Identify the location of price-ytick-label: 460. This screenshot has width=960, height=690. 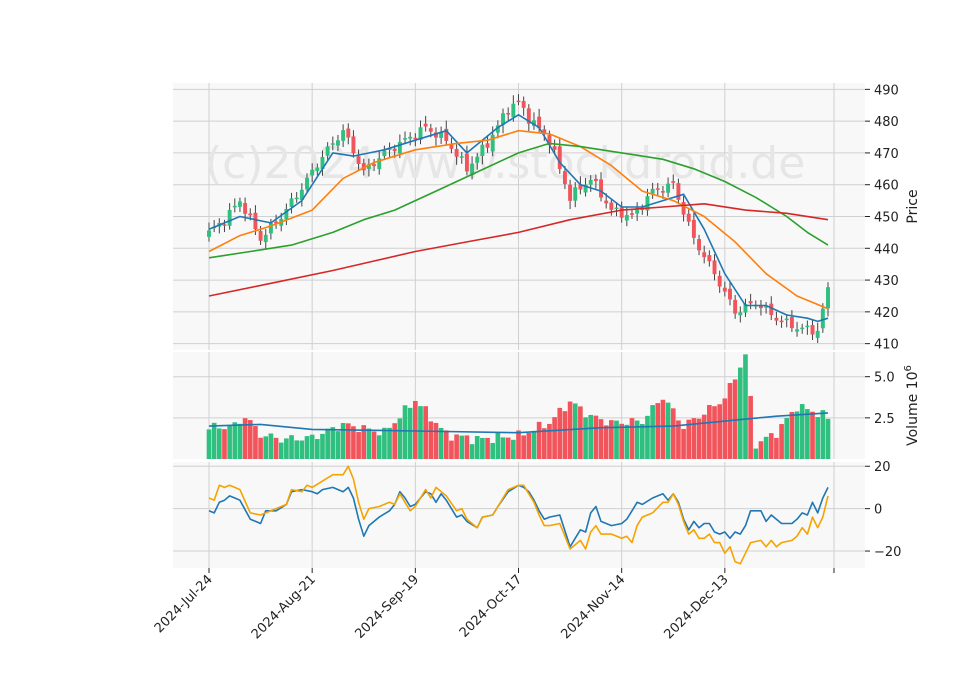
(886, 186).